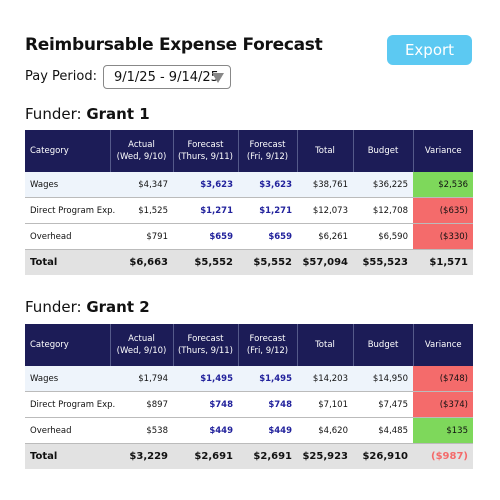 The height and width of the screenshot is (500, 500). I want to click on cell: ($635), so click(443, 210).